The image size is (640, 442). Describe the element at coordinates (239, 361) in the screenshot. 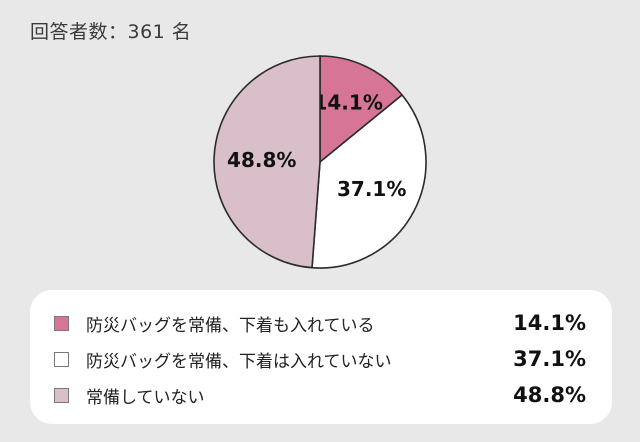

I see `legend-label-1: 防災バッグを常備、下着は入れていない` at that location.